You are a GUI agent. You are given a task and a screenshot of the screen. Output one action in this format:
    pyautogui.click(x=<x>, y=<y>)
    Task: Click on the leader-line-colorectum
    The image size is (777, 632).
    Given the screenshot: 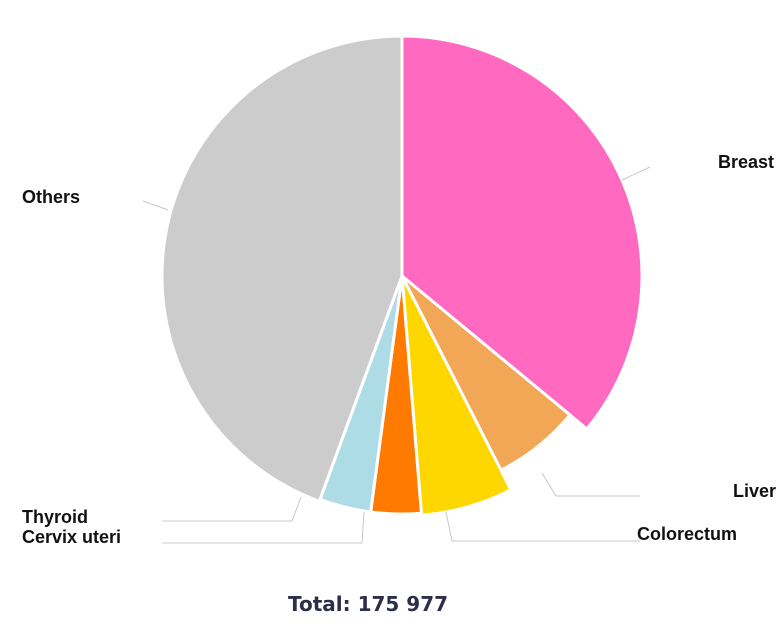 What is the action you would take?
    pyautogui.click(x=542, y=526)
    